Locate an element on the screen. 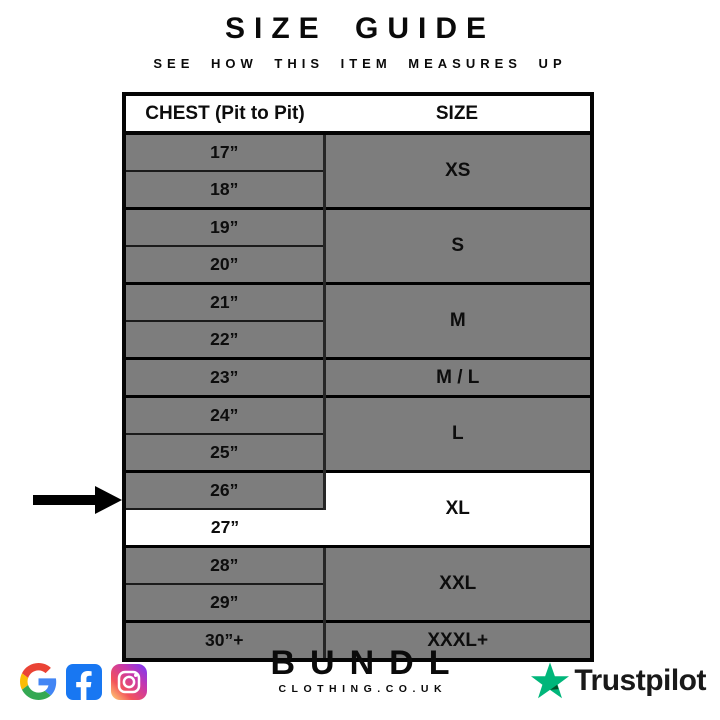  page-subtitle: SEE HOW THIS ITEM MEASURES UP is located at coordinates (360, 63).